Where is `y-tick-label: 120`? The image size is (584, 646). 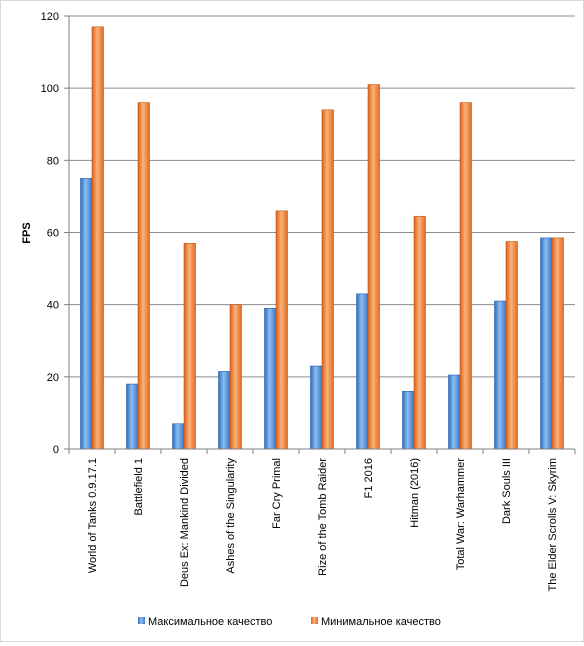 y-tick-label: 120 is located at coordinates (50, 17).